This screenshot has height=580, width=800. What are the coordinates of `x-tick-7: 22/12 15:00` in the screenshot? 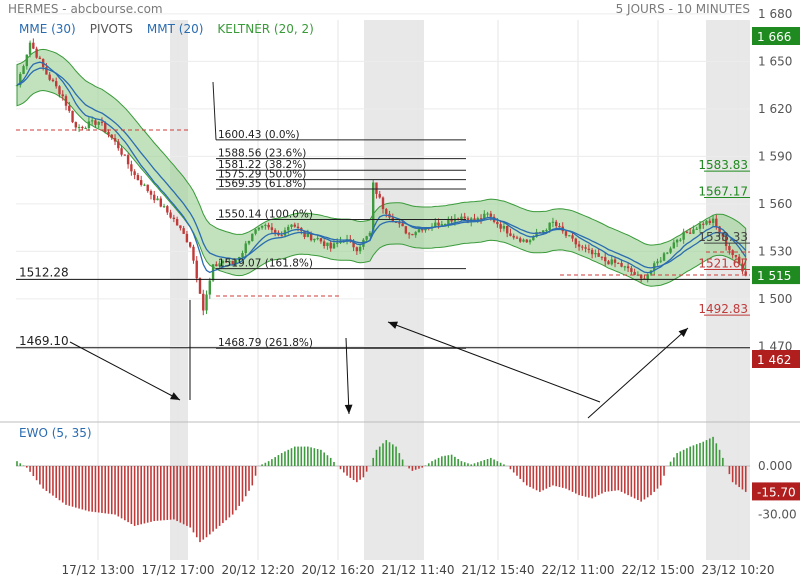 It's located at (658, 570).